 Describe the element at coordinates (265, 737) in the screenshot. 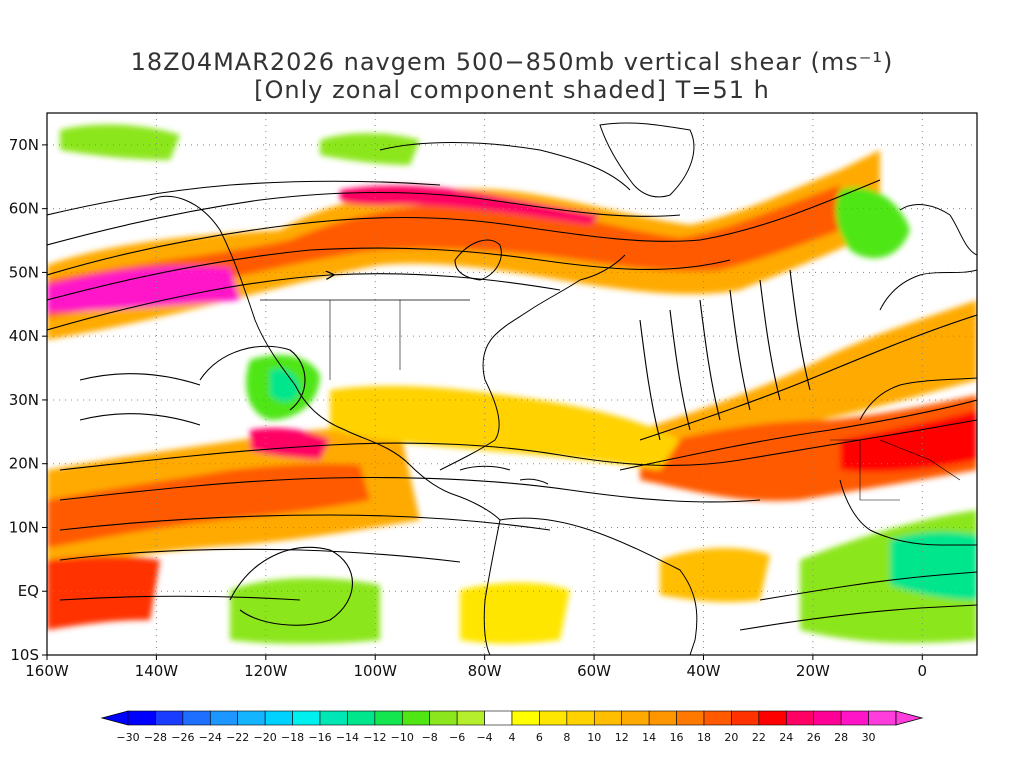

I see `colorbar-label: −20` at that location.